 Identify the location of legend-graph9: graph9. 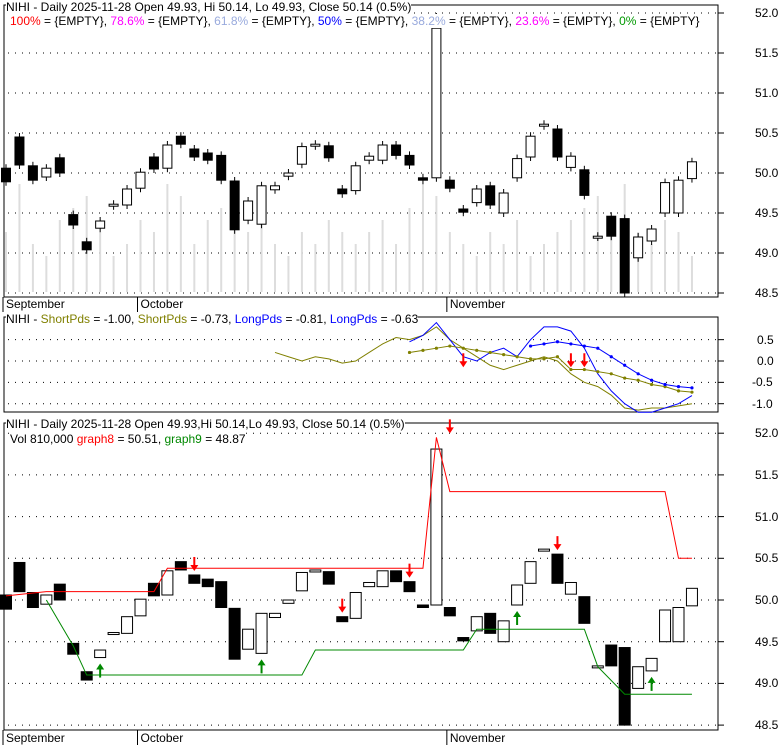
(183, 439).